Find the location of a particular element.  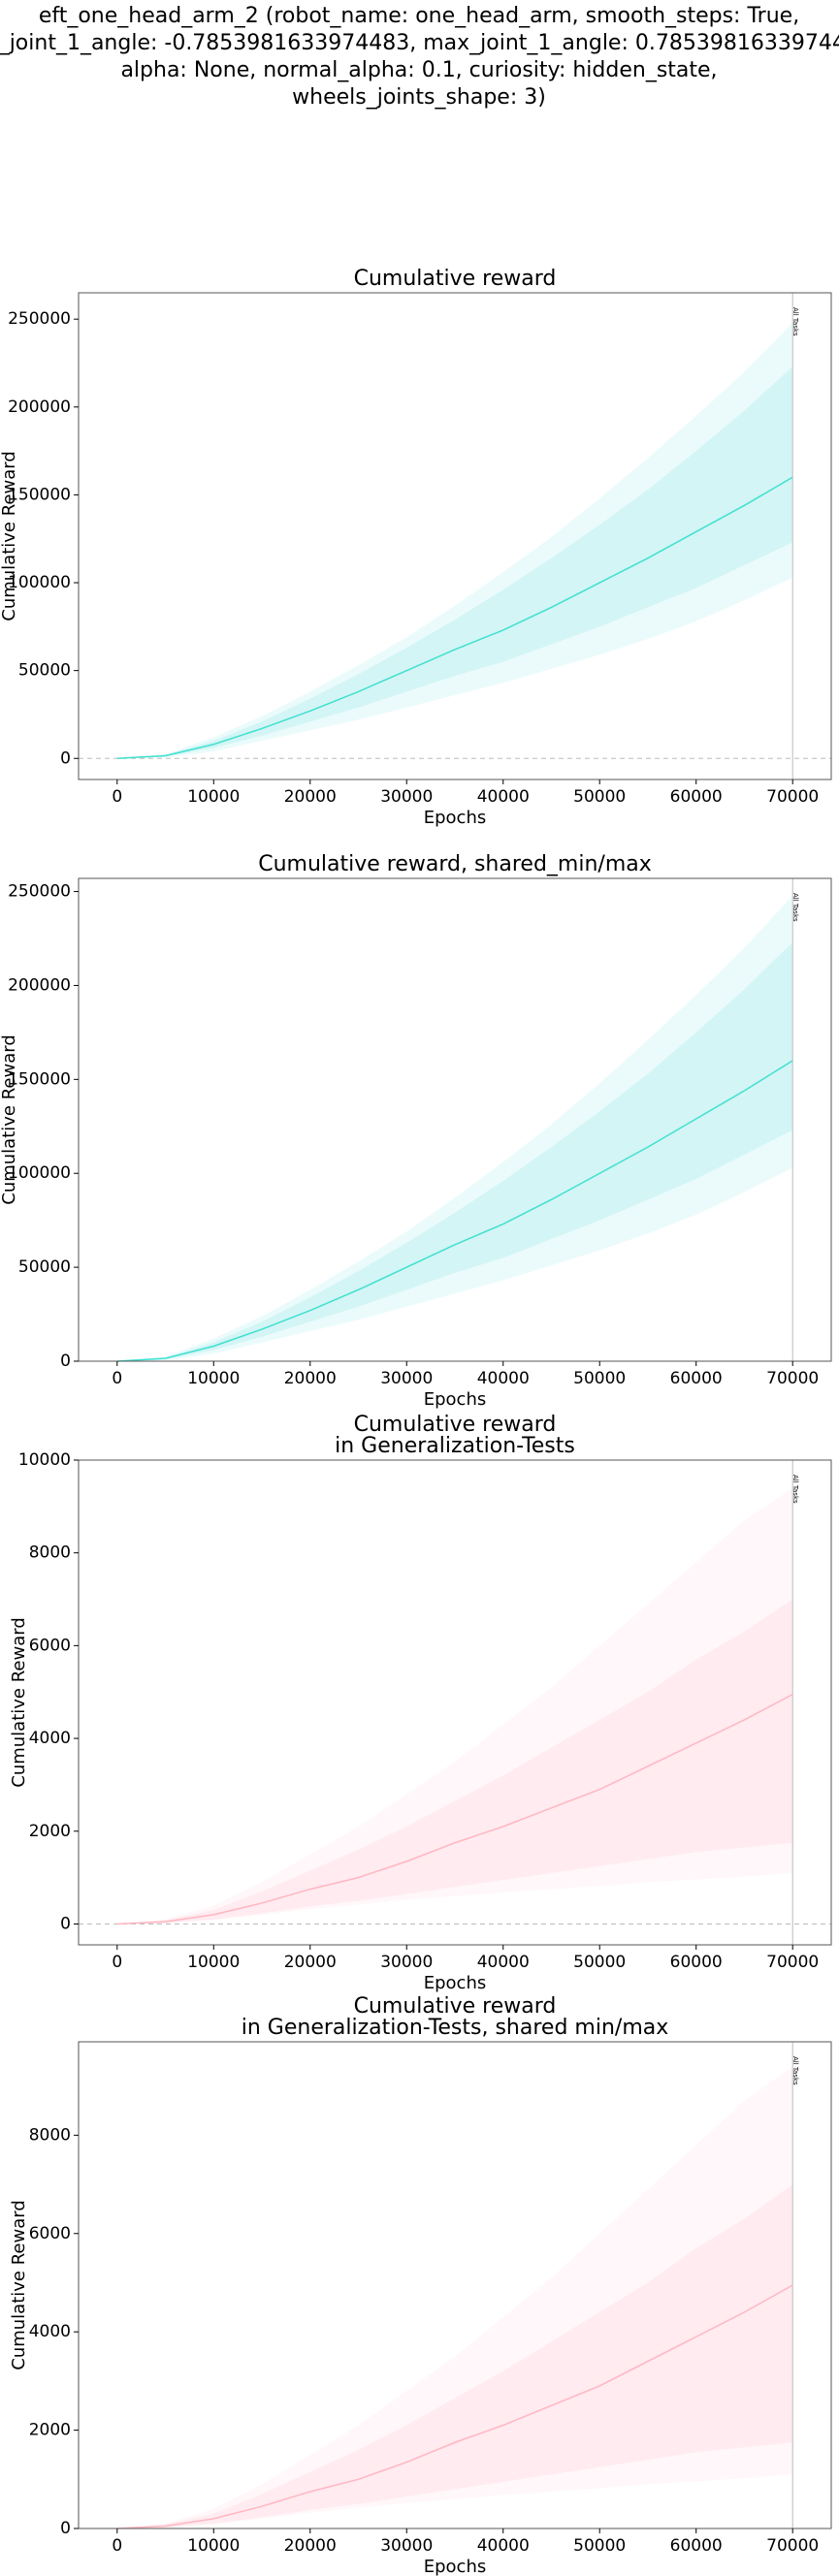

chart-title: in Generalization-Tests is located at coordinates (455, 1446).